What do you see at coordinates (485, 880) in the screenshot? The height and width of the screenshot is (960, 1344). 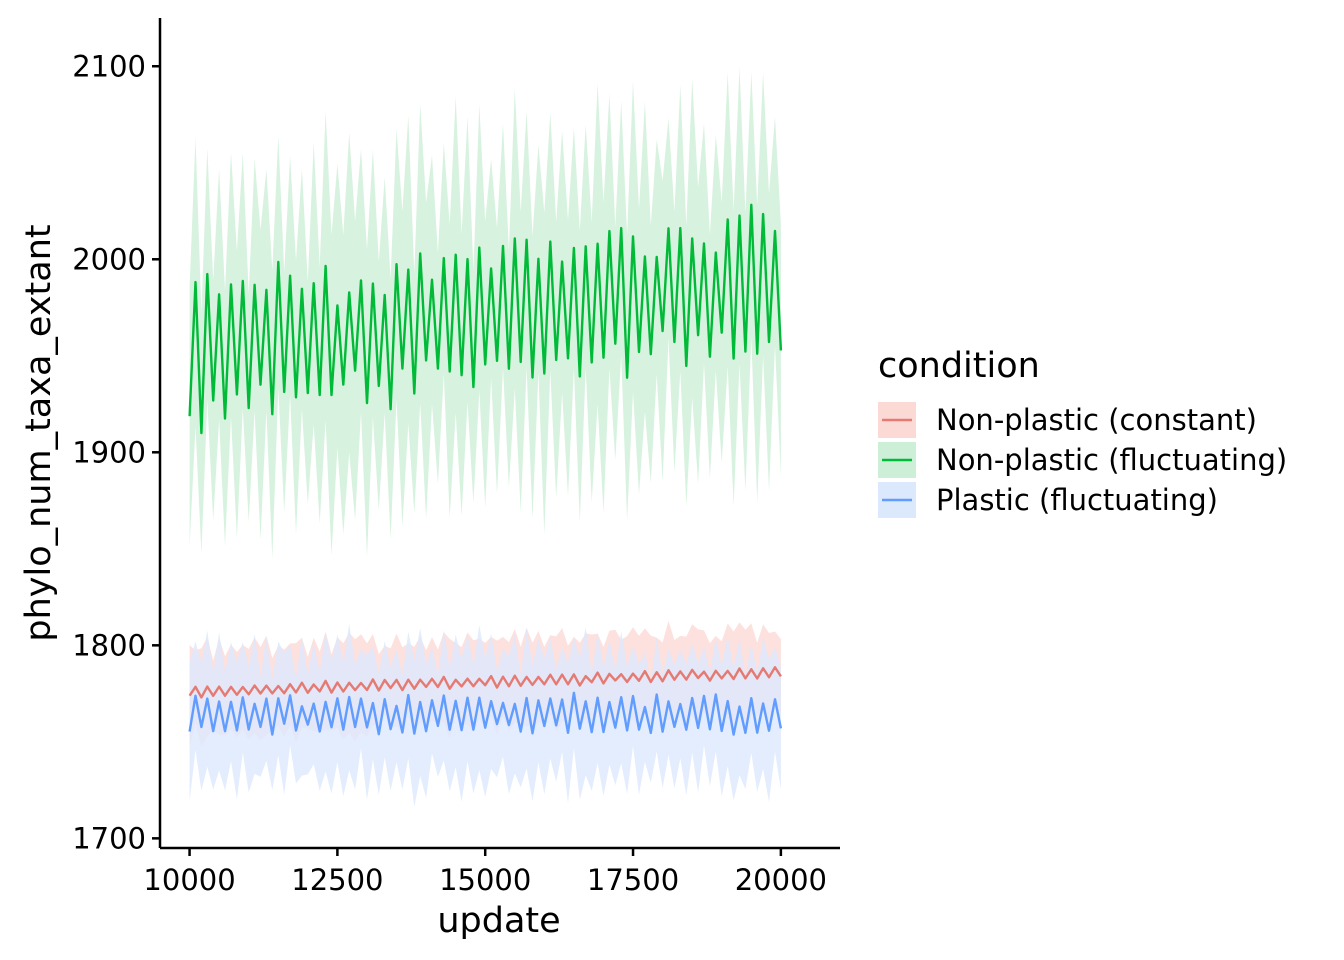 I see `x-tick-label: 15000` at bounding box center [485, 880].